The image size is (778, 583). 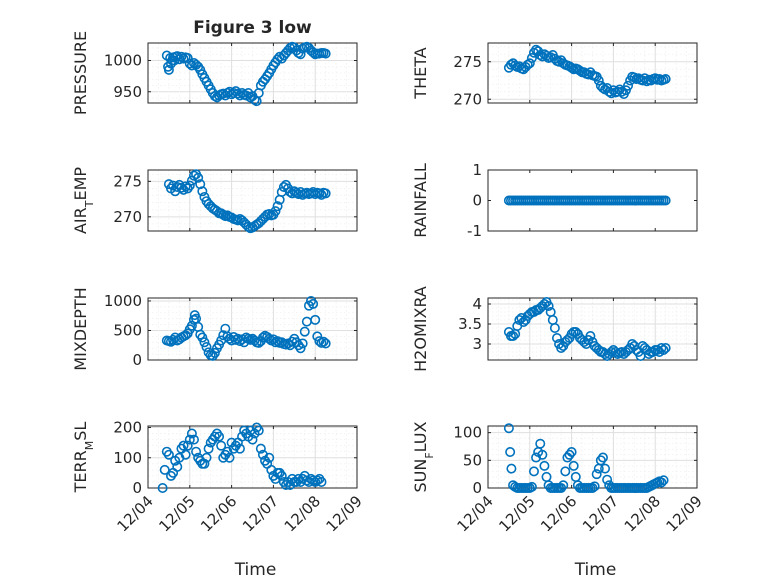 What do you see at coordinates (127, 428) in the screenshot?
I see `y-tick-label: 200` at bounding box center [127, 428].